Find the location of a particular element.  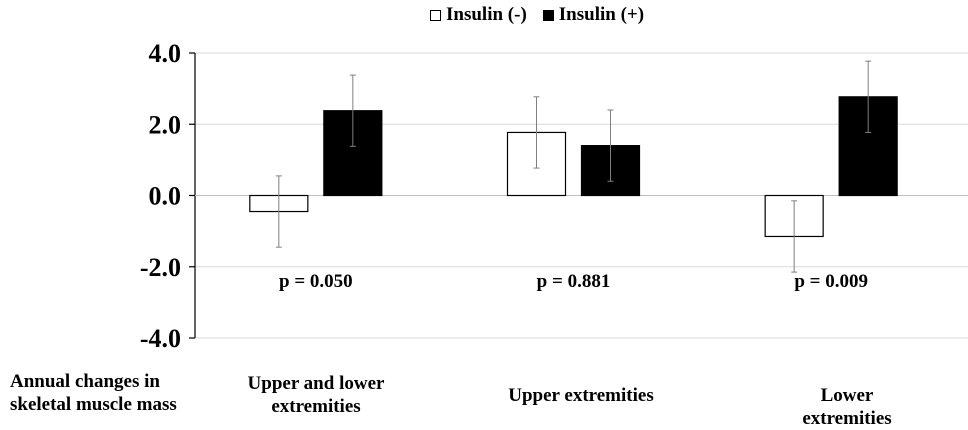

p-value-label-2: p = 0.009 is located at coordinates (831, 281).